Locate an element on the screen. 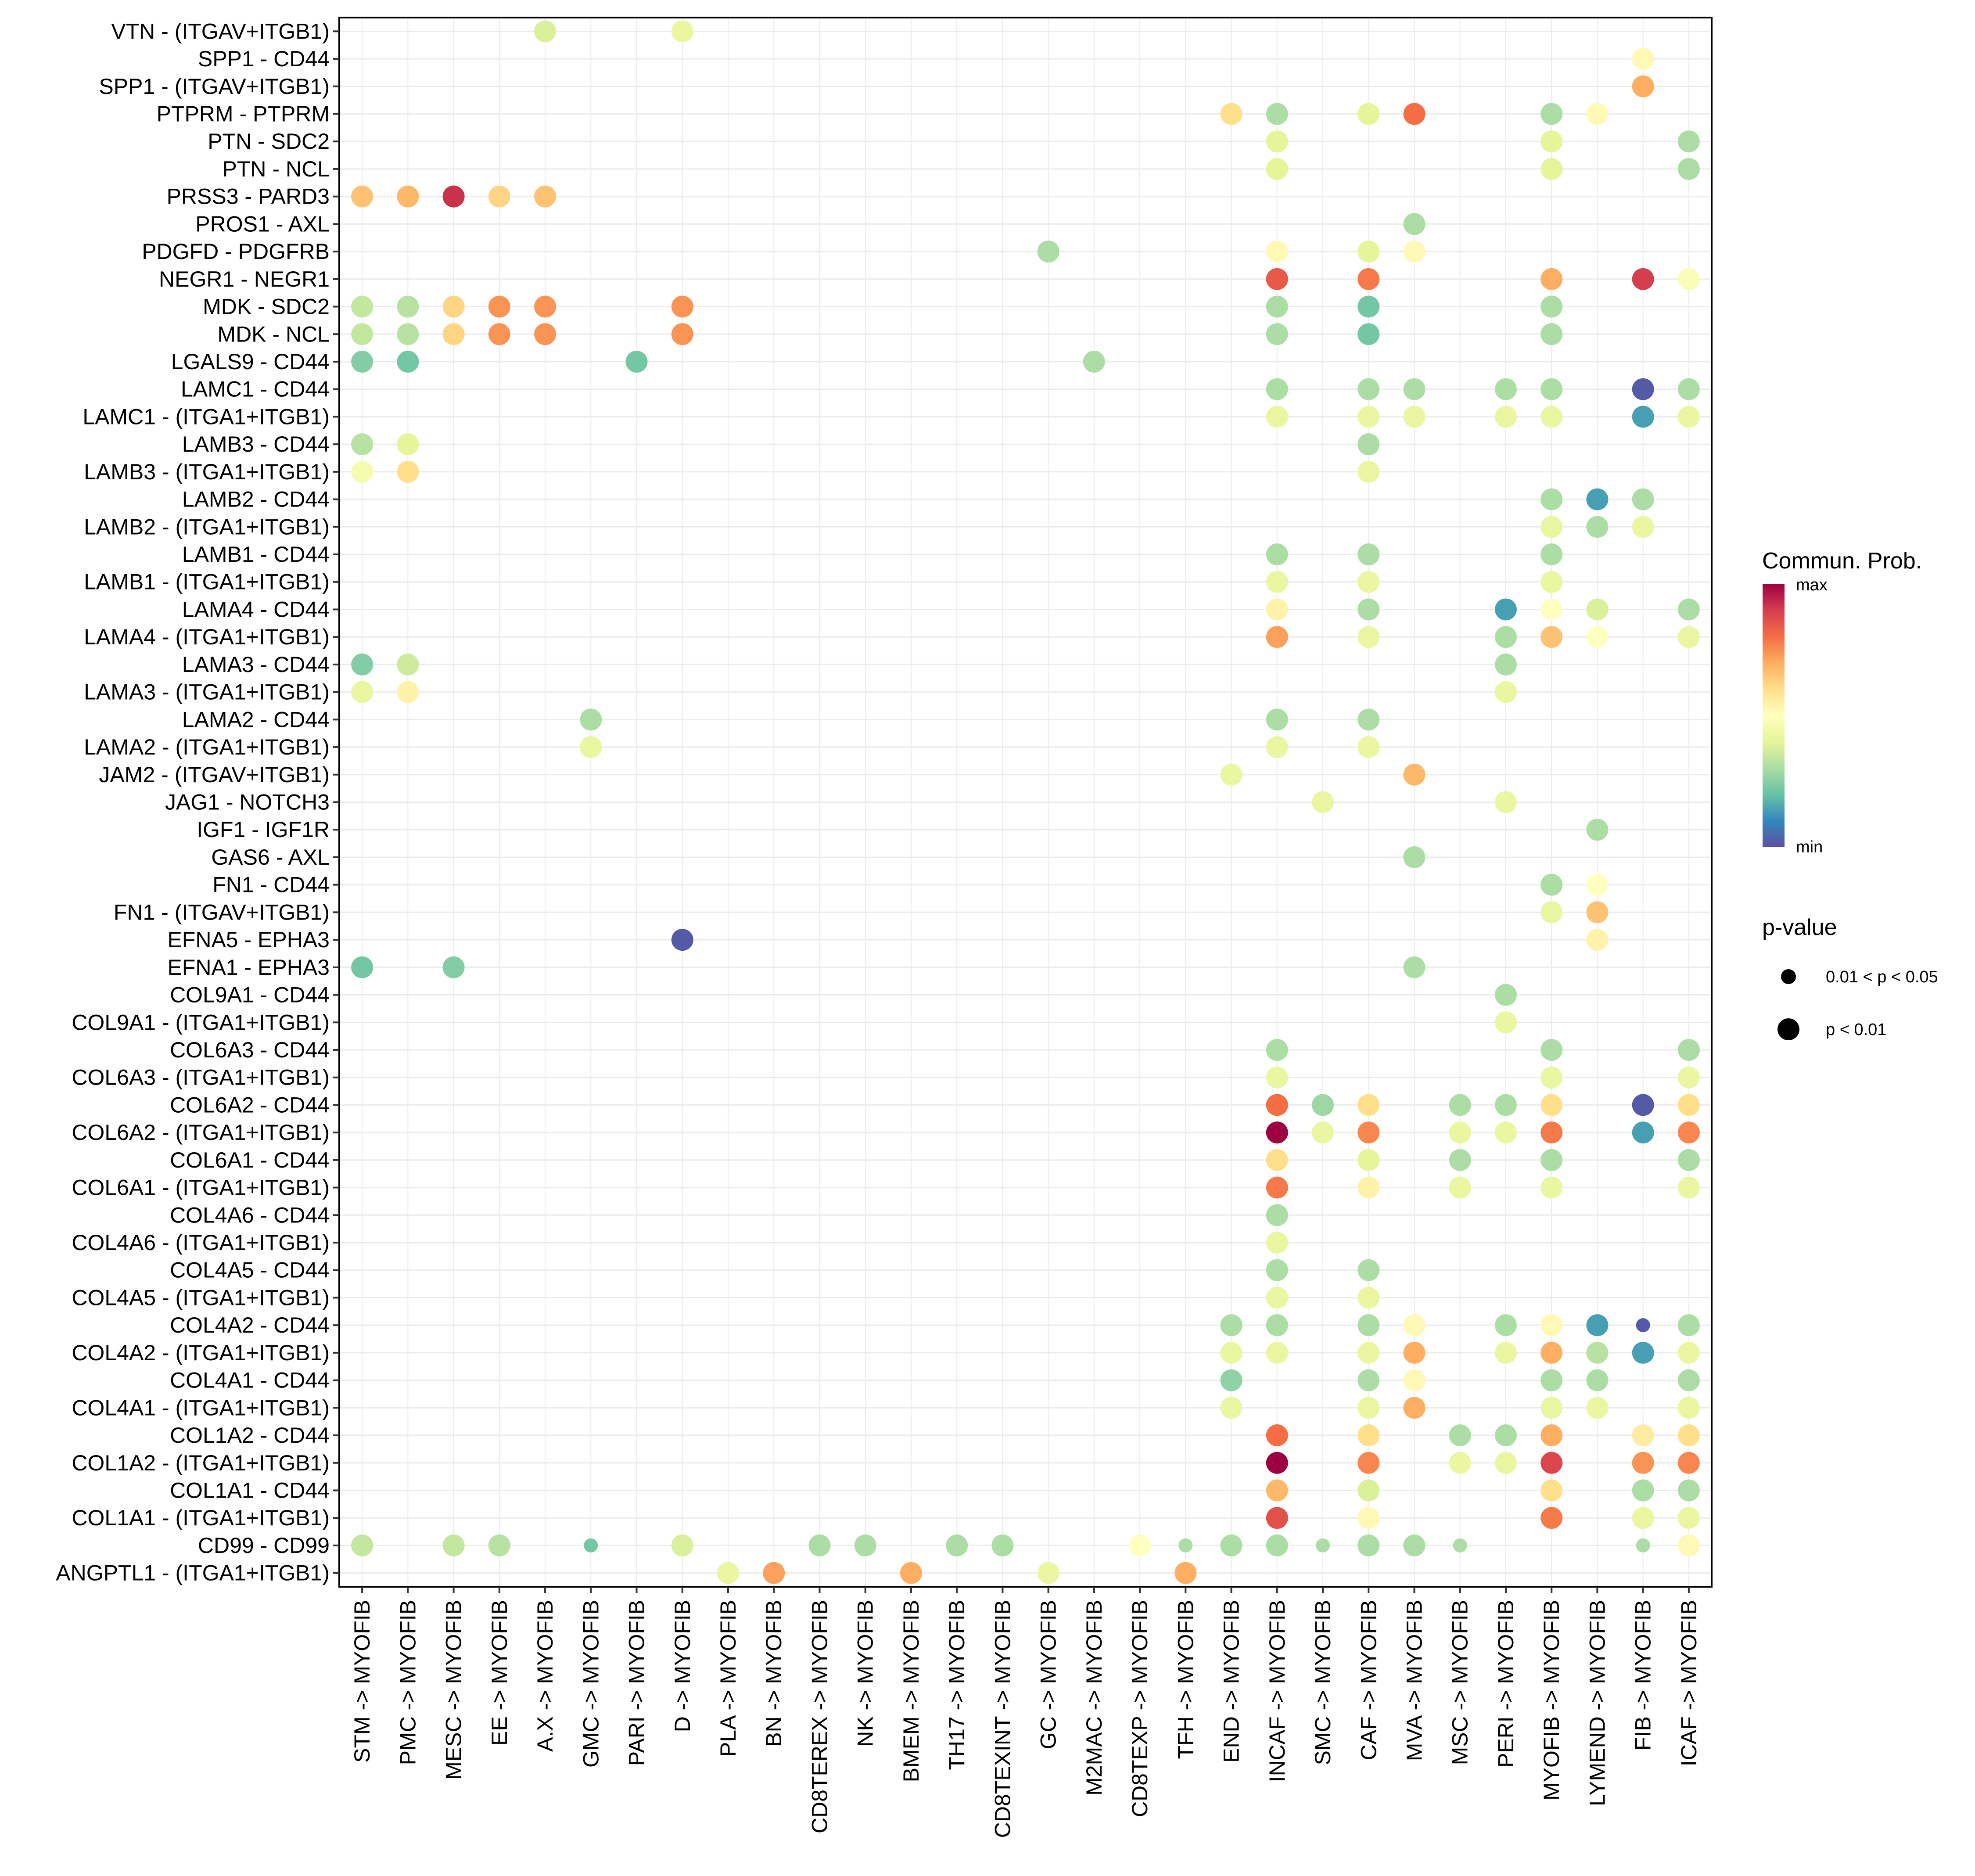 The image size is (1975, 1876). x-tick-label: PLA -> MYOFIB is located at coordinates (728, 1679).